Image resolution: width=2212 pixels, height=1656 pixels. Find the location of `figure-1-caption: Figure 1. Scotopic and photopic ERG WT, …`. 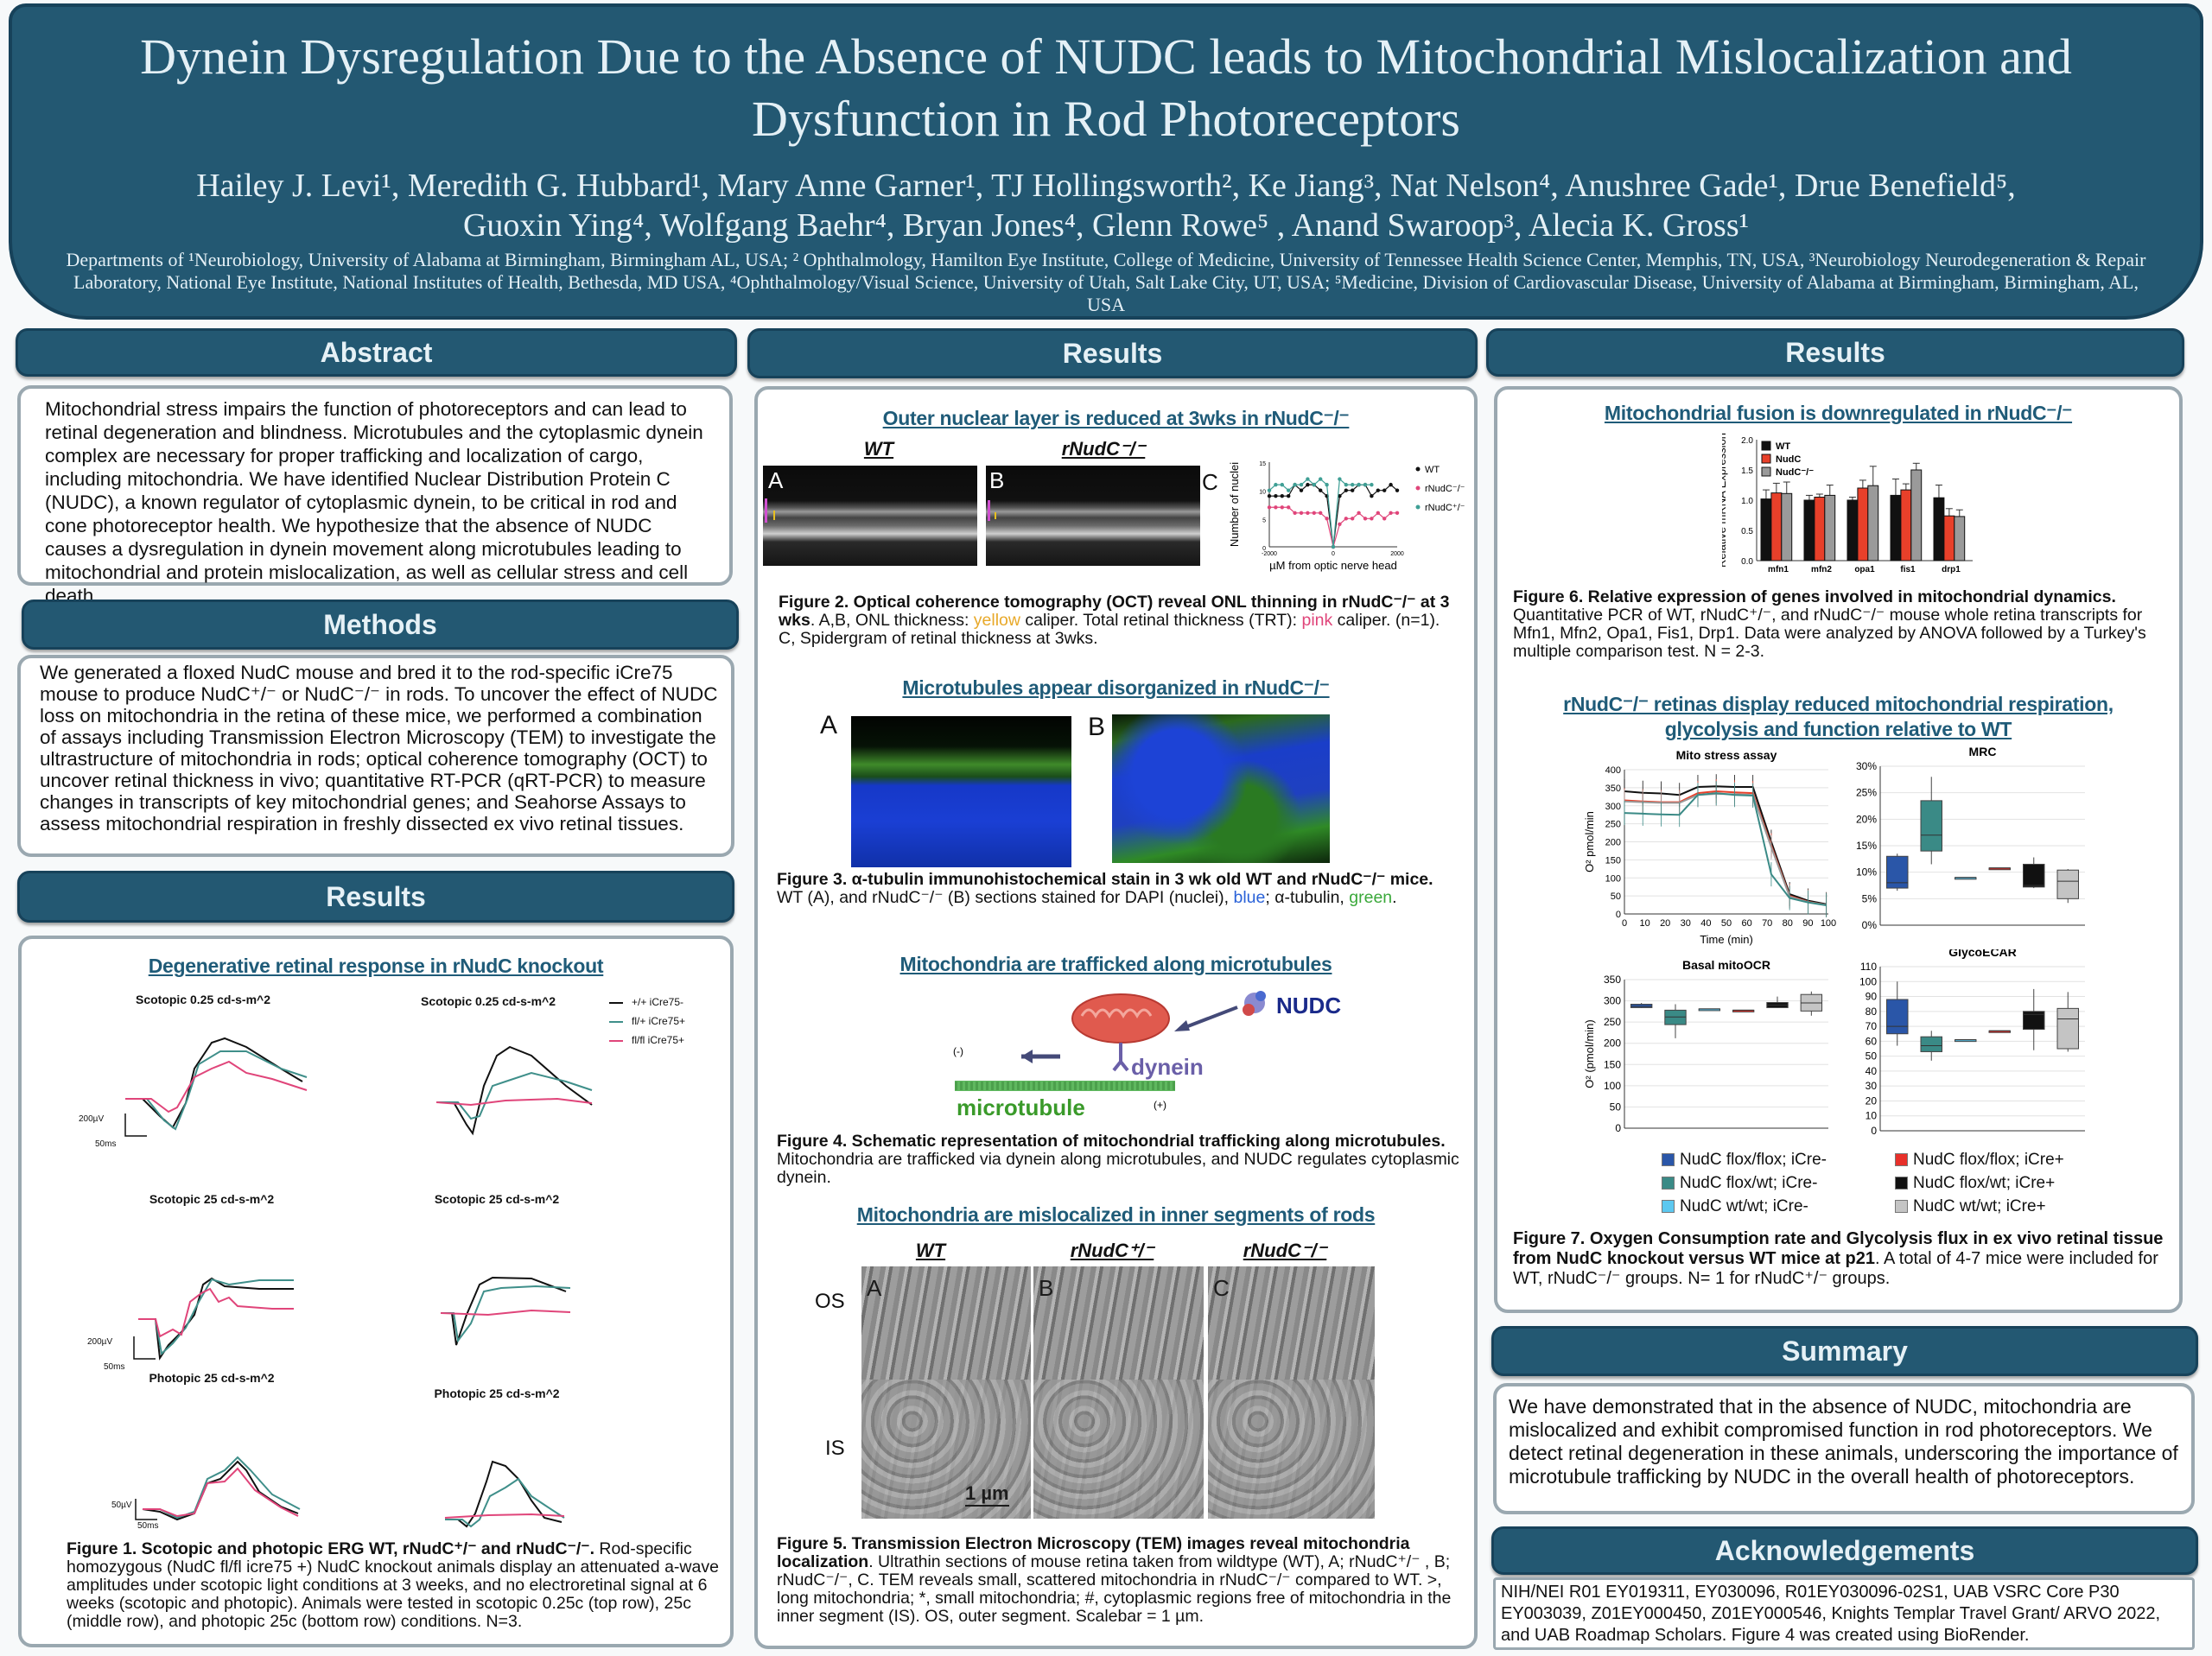

figure-1-caption: Figure 1. Scotopic and photopic ERG WT, … is located at coordinates (395, 1585).